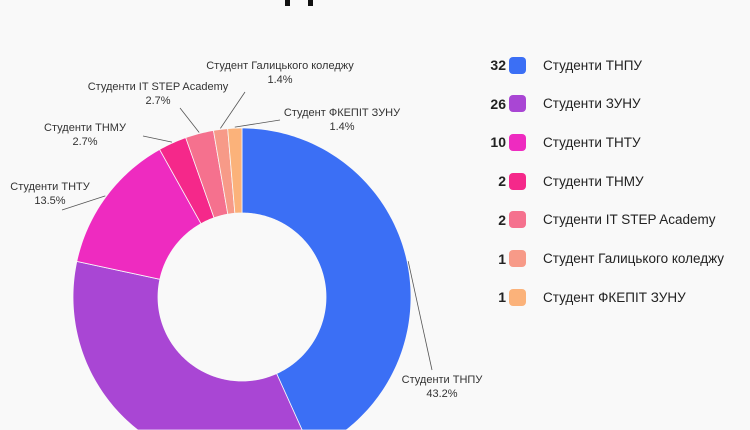 This screenshot has height=430, width=750. I want to click on legend-item: 1 Студент Галицького коледжу, so click(597, 259).